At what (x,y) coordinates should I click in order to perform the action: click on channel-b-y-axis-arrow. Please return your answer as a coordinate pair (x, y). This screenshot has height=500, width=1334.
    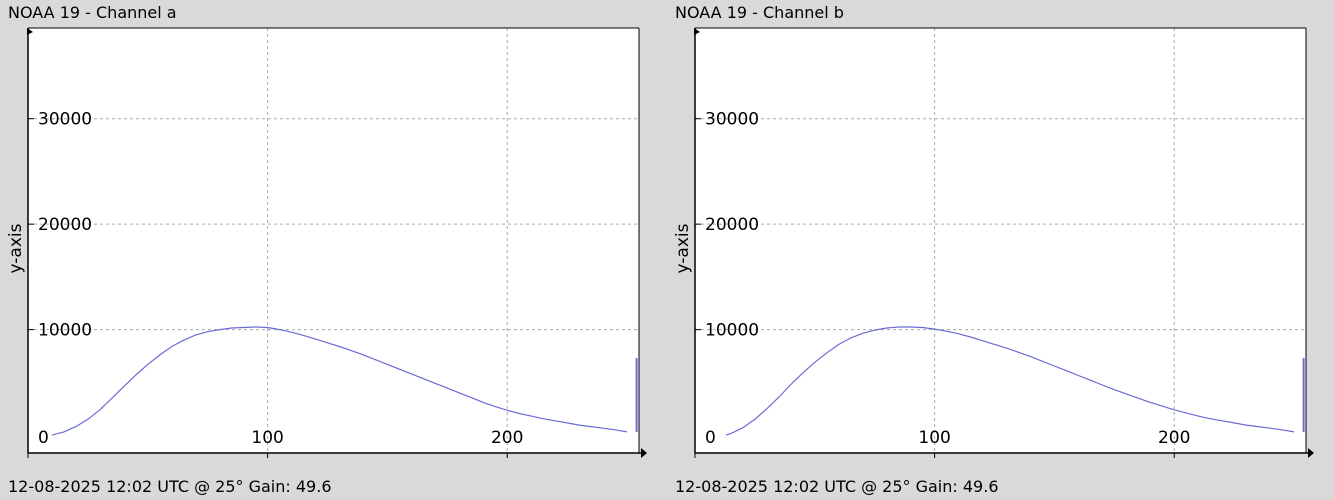
    Looking at the image, I should click on (697, 31).